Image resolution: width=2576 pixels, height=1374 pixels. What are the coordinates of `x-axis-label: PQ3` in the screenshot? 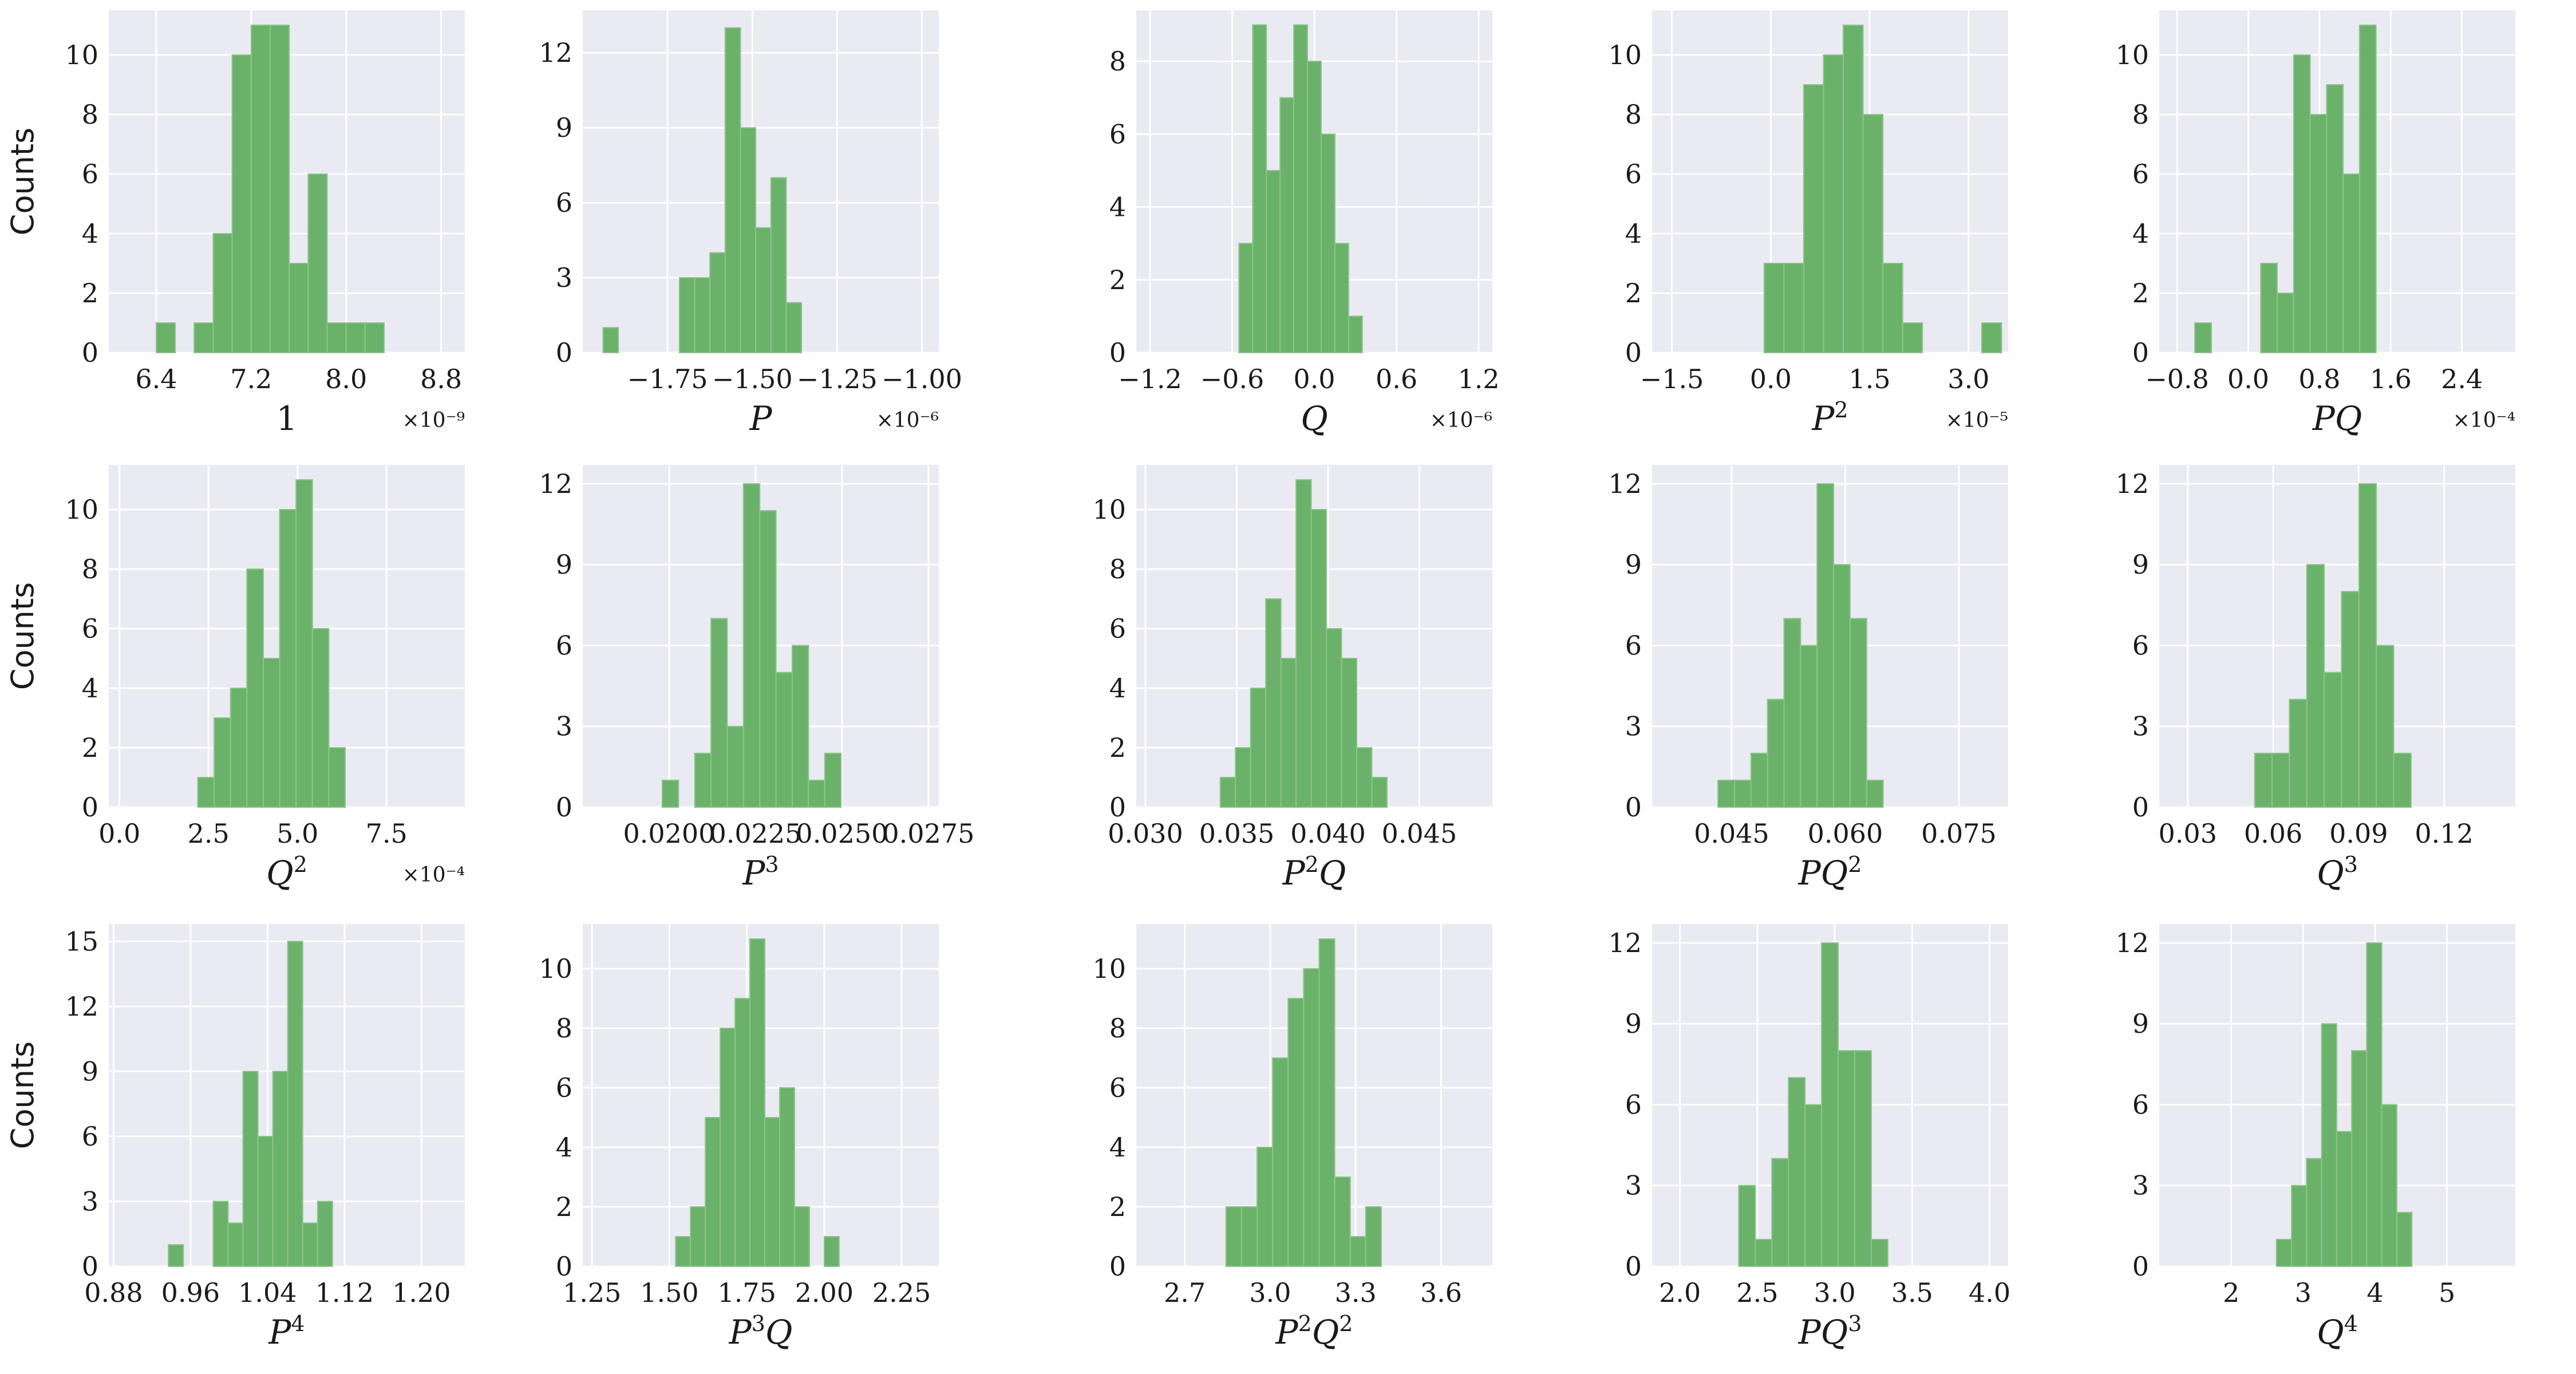 It's located at (1830, 1331).